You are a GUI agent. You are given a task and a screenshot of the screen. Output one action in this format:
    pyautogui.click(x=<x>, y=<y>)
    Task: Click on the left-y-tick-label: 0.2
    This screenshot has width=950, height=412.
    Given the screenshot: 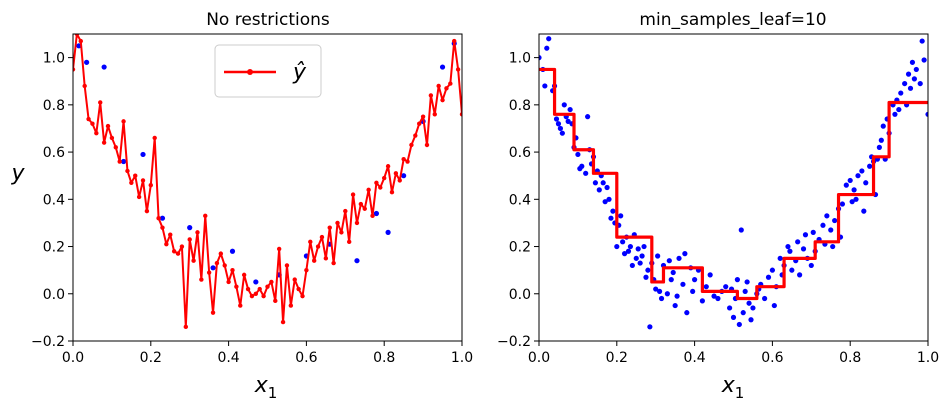 What is the action you would take?
    pyautogui.click(x=54, y=248)
    